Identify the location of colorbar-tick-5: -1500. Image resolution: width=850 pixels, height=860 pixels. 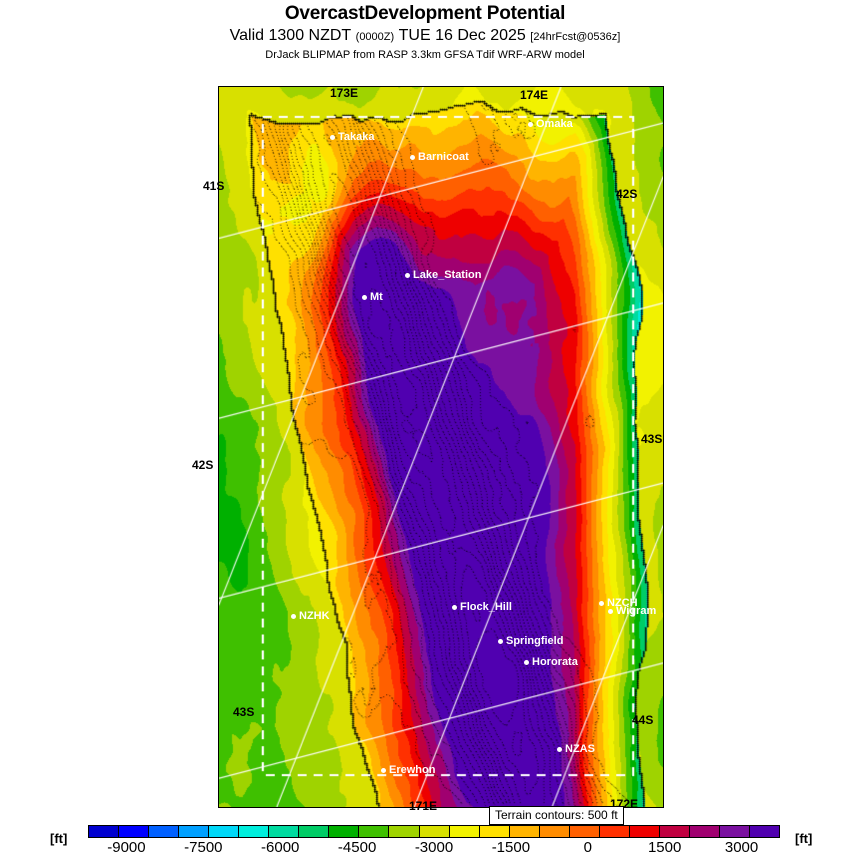
(511, 847).